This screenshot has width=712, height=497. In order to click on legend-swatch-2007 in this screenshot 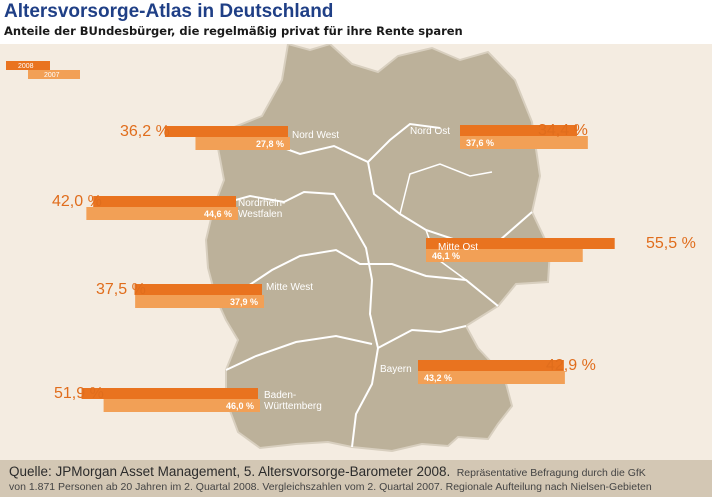, I will do `click(54, 74)`.